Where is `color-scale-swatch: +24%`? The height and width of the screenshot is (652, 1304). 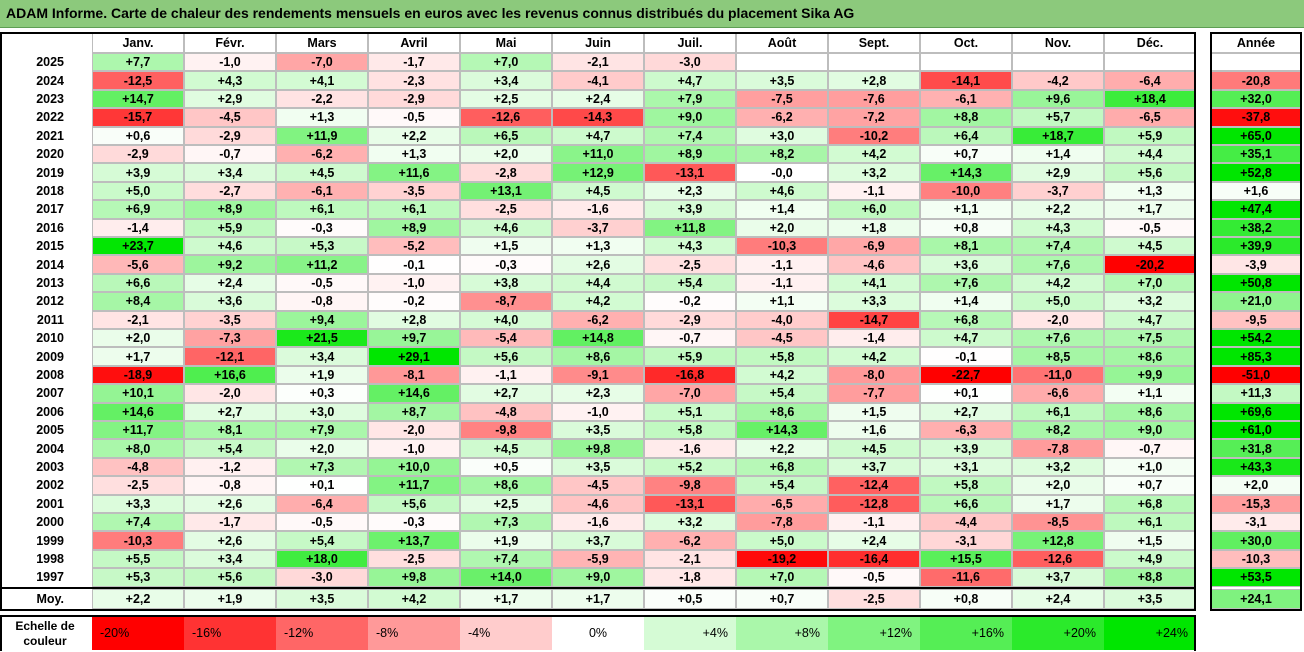 color-scale-swatch: +24% is located at coordinates (1150, 633).